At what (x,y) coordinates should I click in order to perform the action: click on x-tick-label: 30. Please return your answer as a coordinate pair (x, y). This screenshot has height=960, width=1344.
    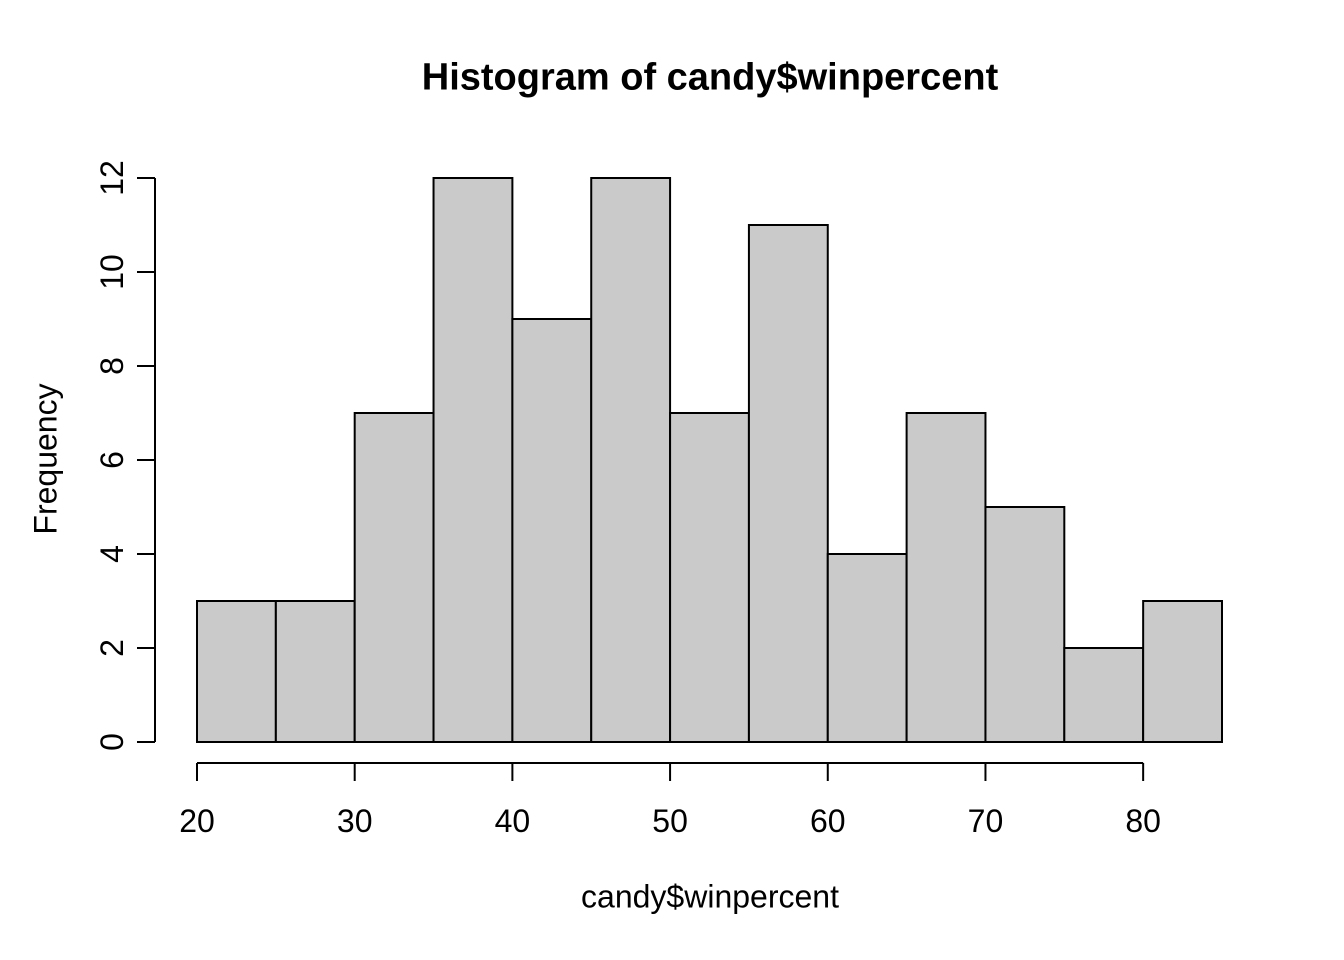
    Looking at the image, I should click on (355, 821).